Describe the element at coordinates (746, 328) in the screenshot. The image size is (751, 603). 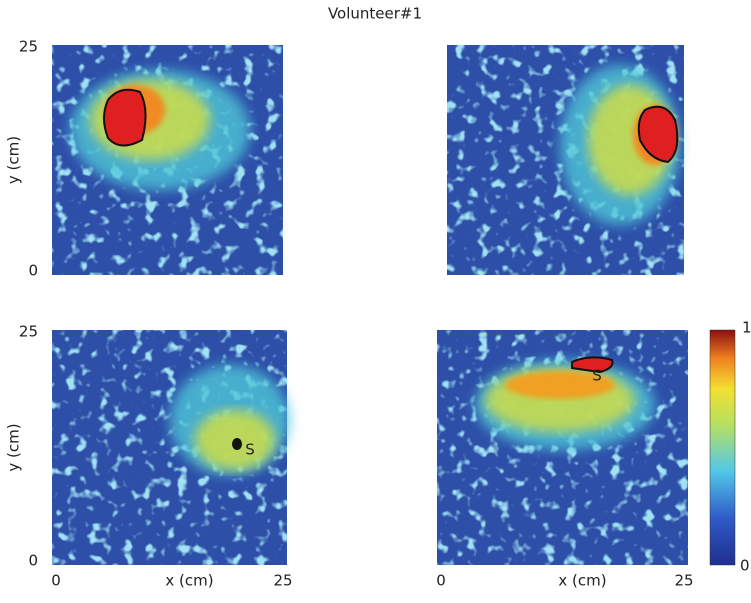
I see `colorbar-tick-label: 1` at that location.